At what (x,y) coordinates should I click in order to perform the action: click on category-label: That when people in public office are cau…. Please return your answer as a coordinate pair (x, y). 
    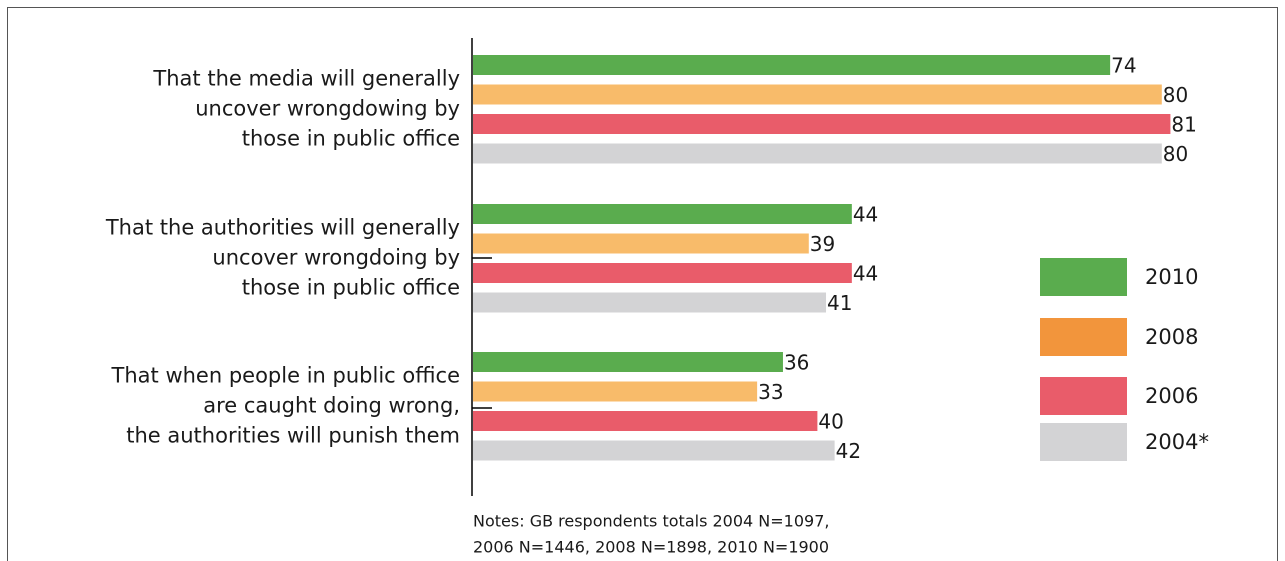
    Looking at the image, I should click on (285, 405).